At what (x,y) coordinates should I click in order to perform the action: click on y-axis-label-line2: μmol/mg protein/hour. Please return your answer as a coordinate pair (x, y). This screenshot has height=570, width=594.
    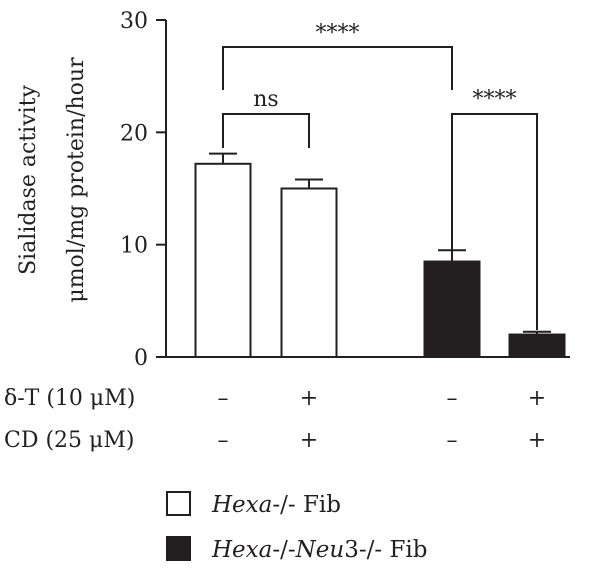
    Looking at the image, I should click on (76, 180).